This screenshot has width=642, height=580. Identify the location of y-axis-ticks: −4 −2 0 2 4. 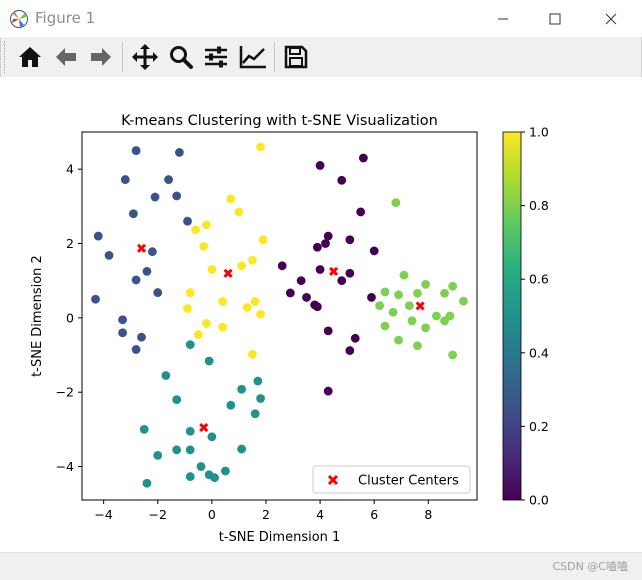
(69, 318).